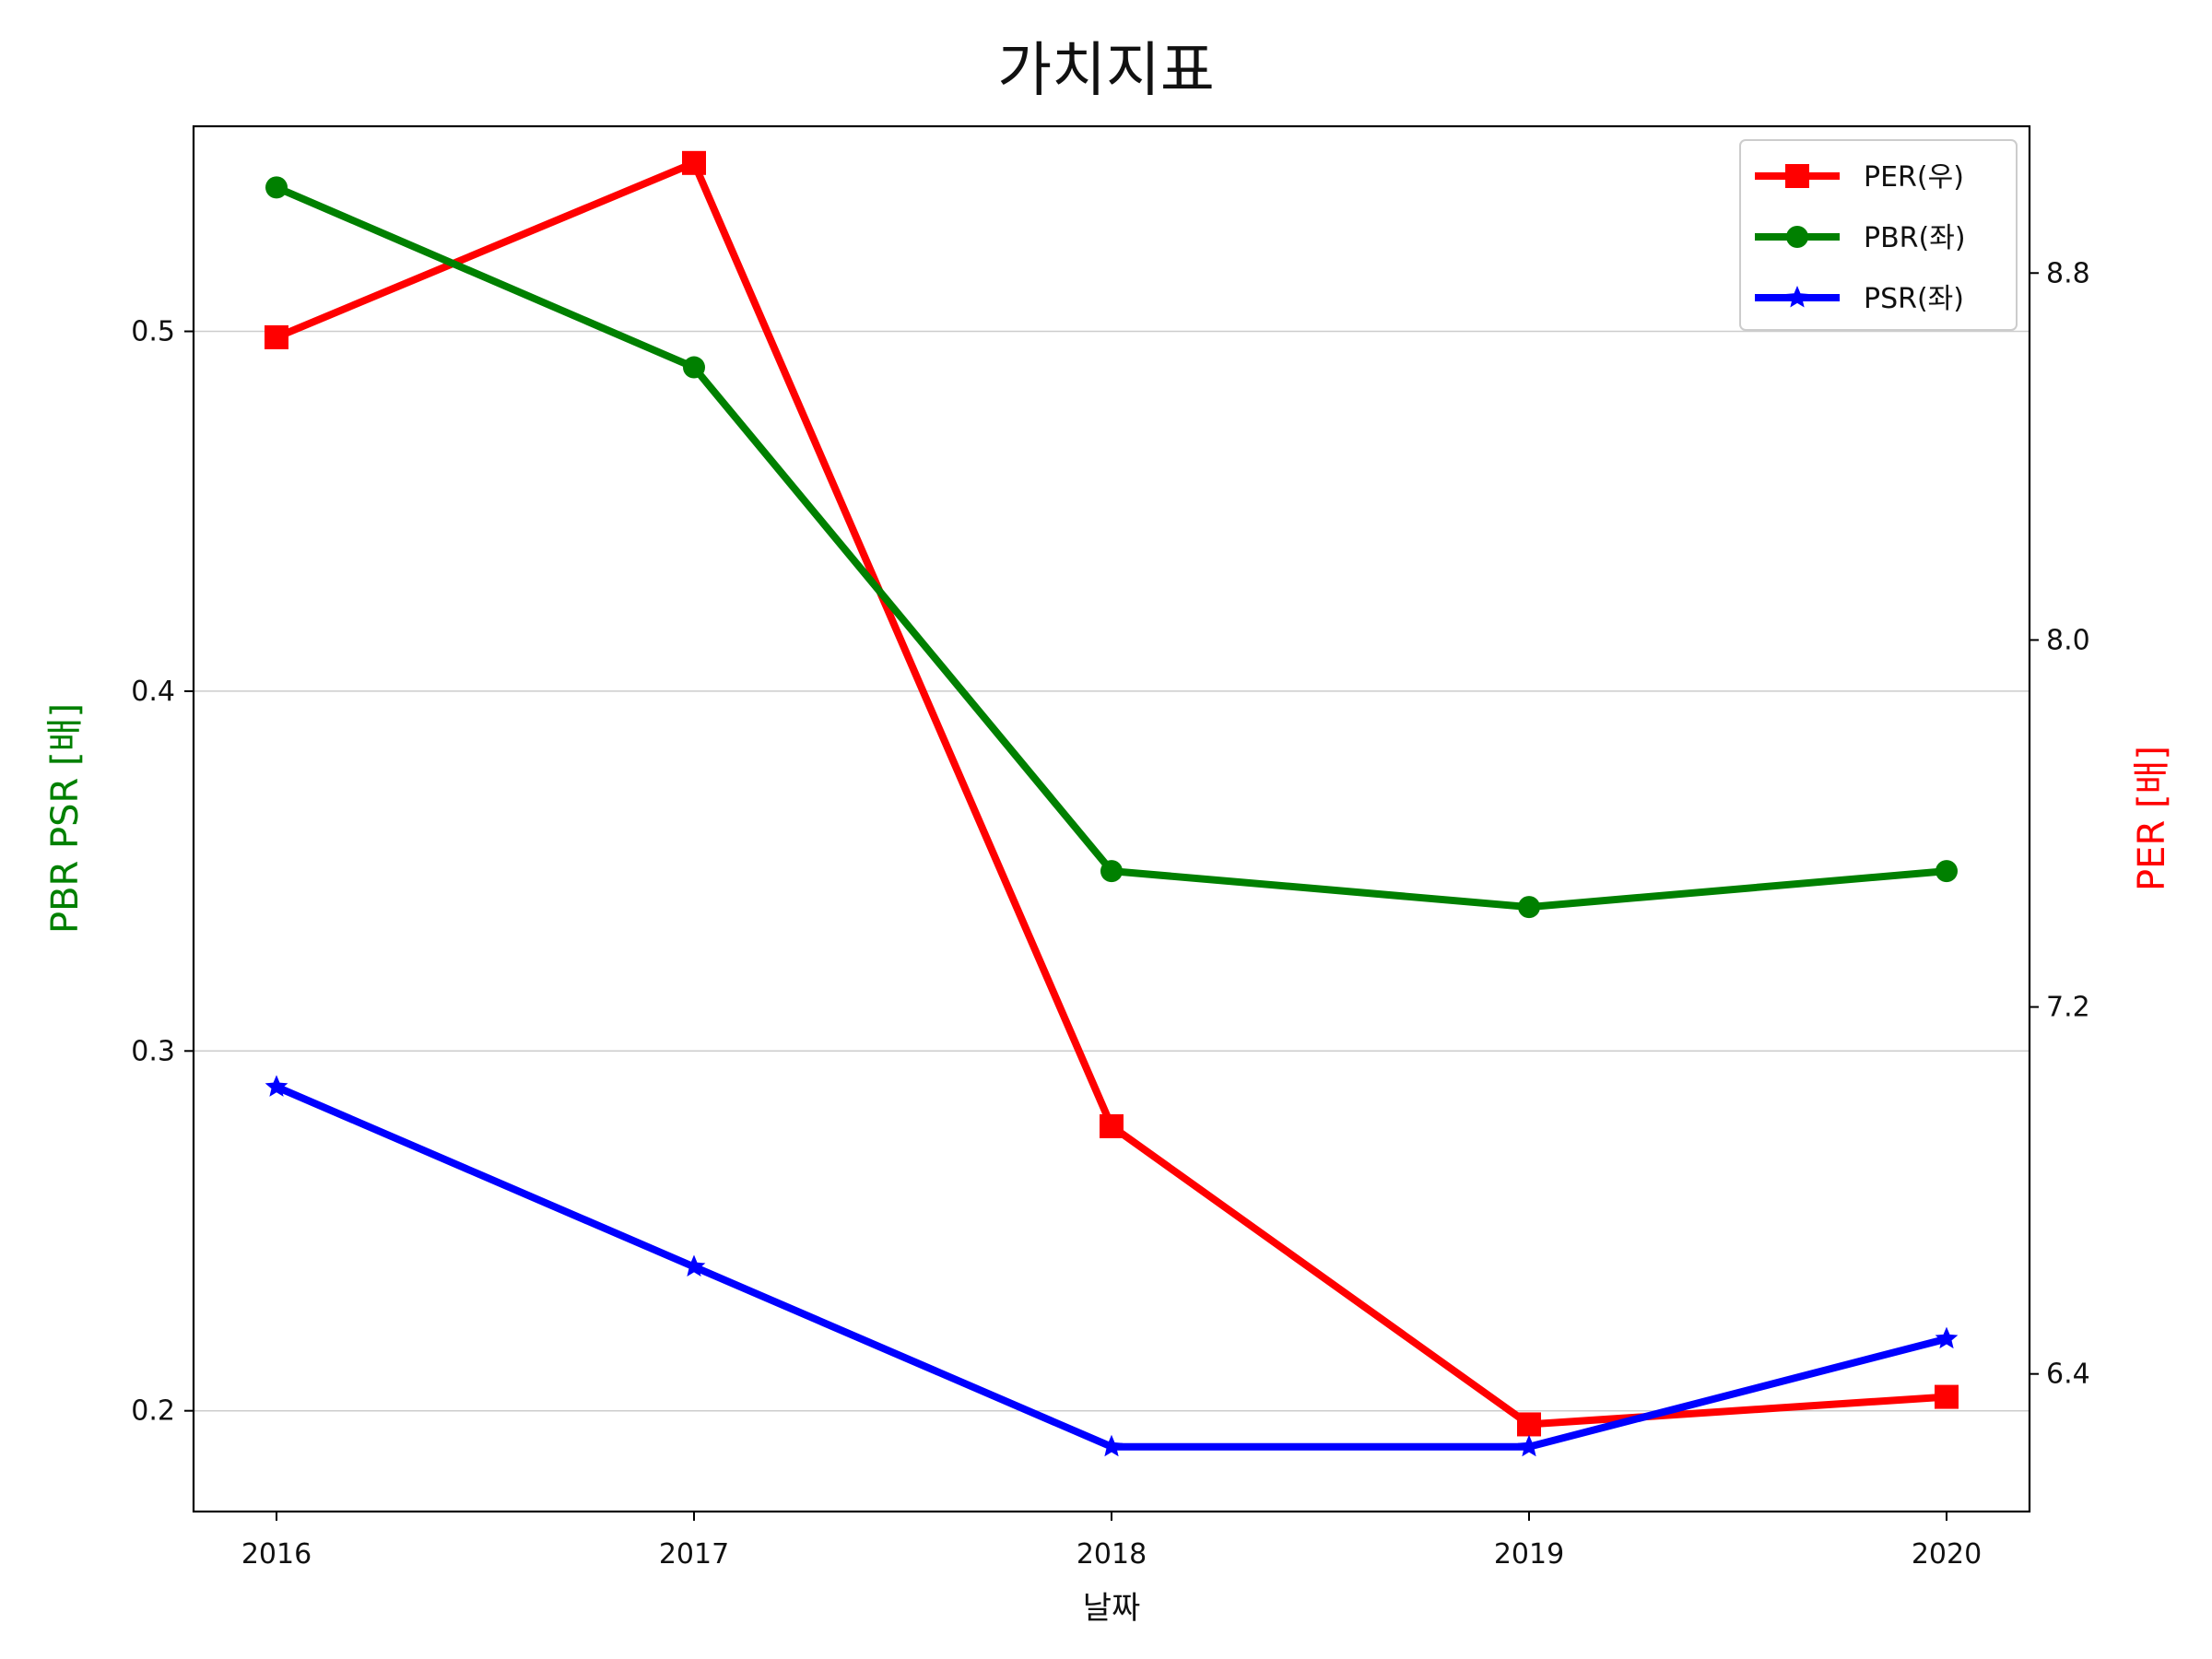 Image resolution: width=2212 pixels, height=1659 pixels. Describe the element at coordinates (1947, 1554) in the screenshot. I see `x-tick-label: 2020` at that location.